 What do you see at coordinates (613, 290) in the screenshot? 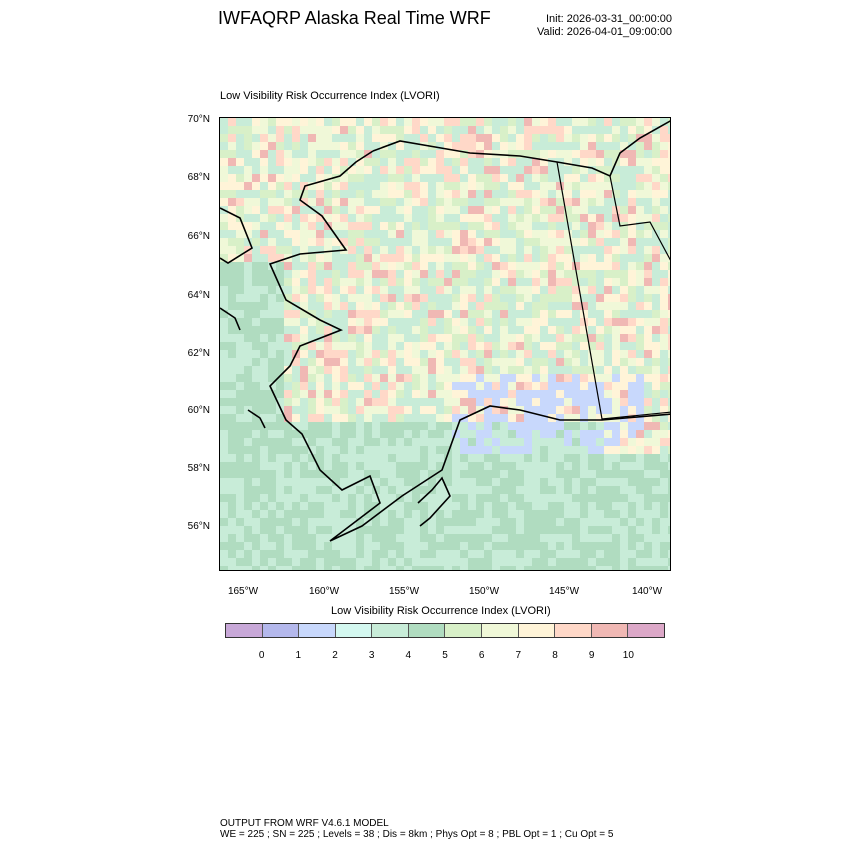
I see `border` at bounding box center [613, 290].